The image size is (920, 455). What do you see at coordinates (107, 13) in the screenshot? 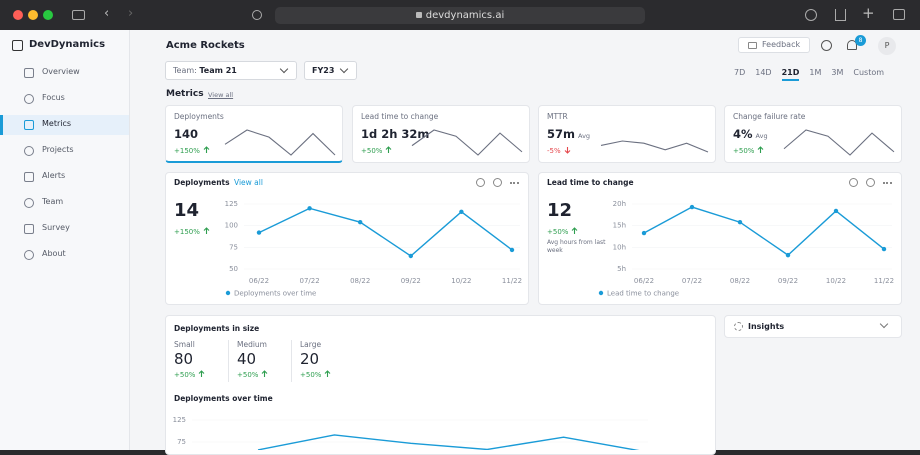
I see `back-button: ‹` at bounding box center [107, 13].